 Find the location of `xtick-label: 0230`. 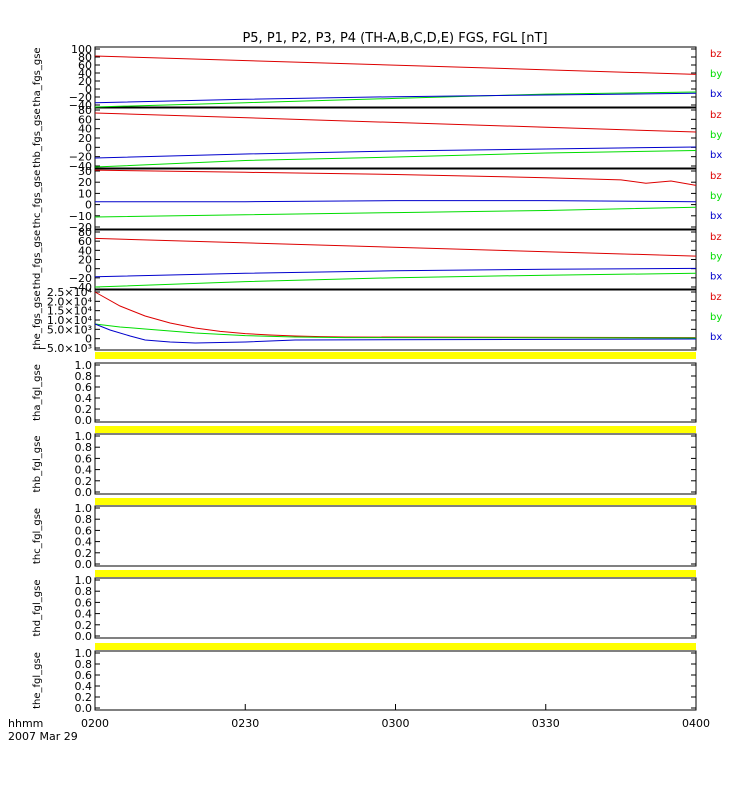

xtick-label: 0230 is located at coordinates (245, 723).